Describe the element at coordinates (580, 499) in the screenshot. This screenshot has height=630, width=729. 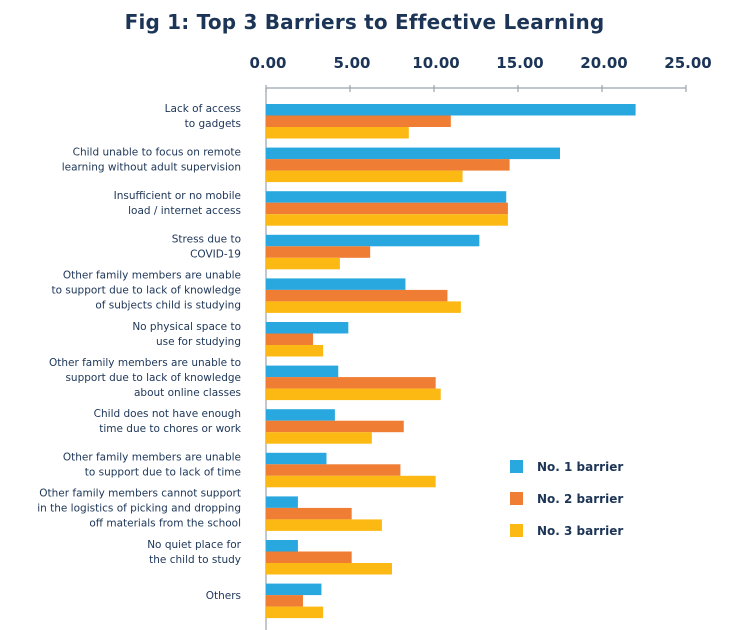
I see `legend-label-2: No. 2 barrier` at that location.